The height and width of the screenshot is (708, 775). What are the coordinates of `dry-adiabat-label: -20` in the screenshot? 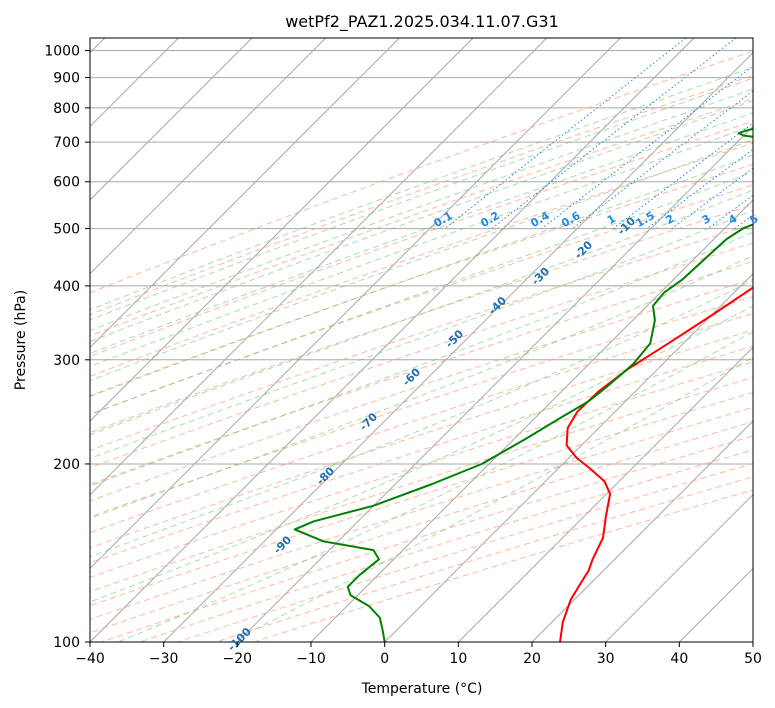 It's located at (583, 249).